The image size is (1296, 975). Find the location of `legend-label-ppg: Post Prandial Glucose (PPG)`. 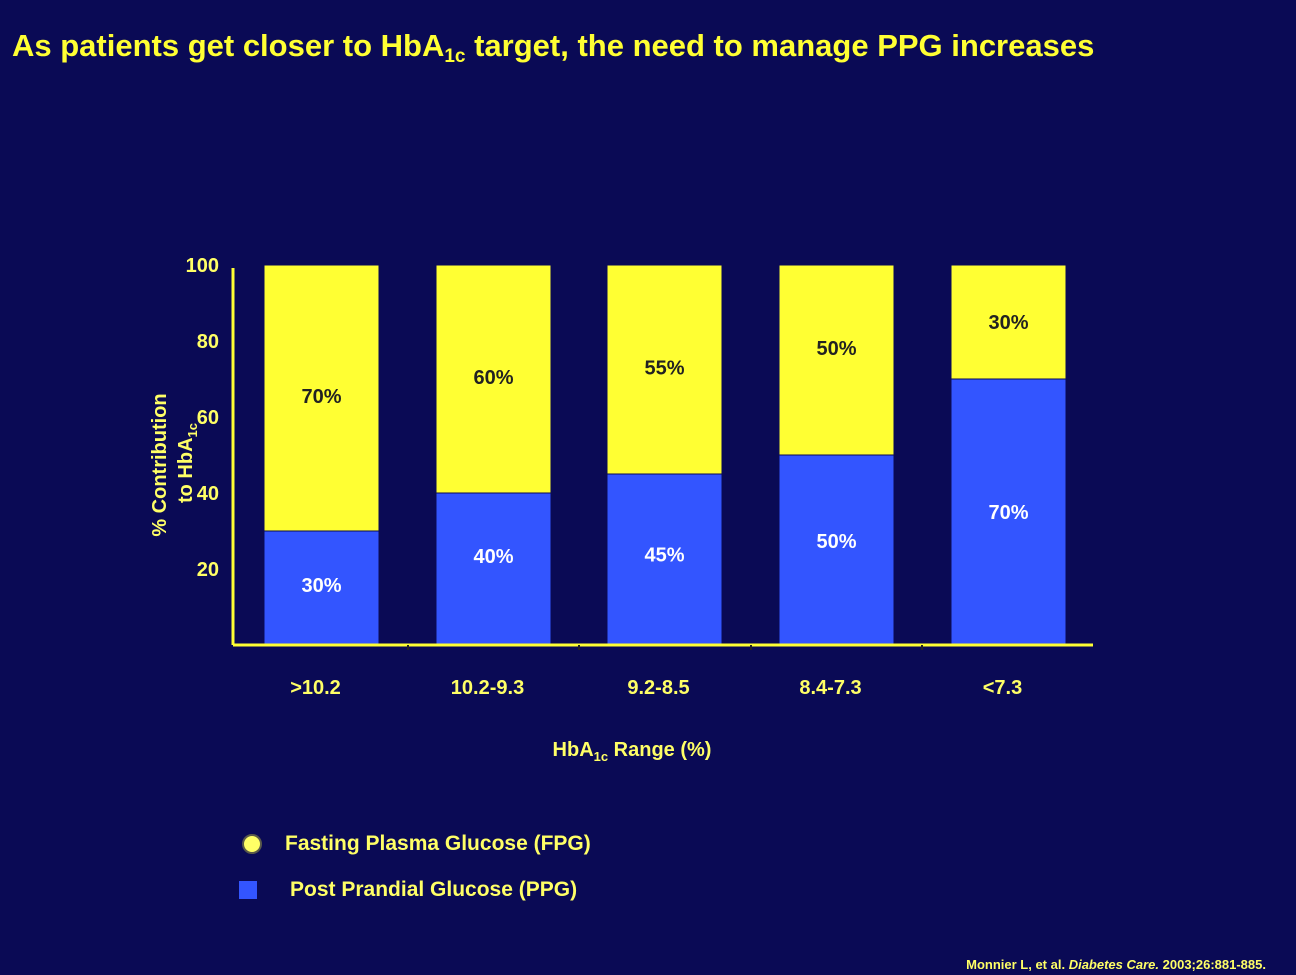

legend-label-ppg: Post Prandial Glucose (PPG) is located at coordinates (434, 889).